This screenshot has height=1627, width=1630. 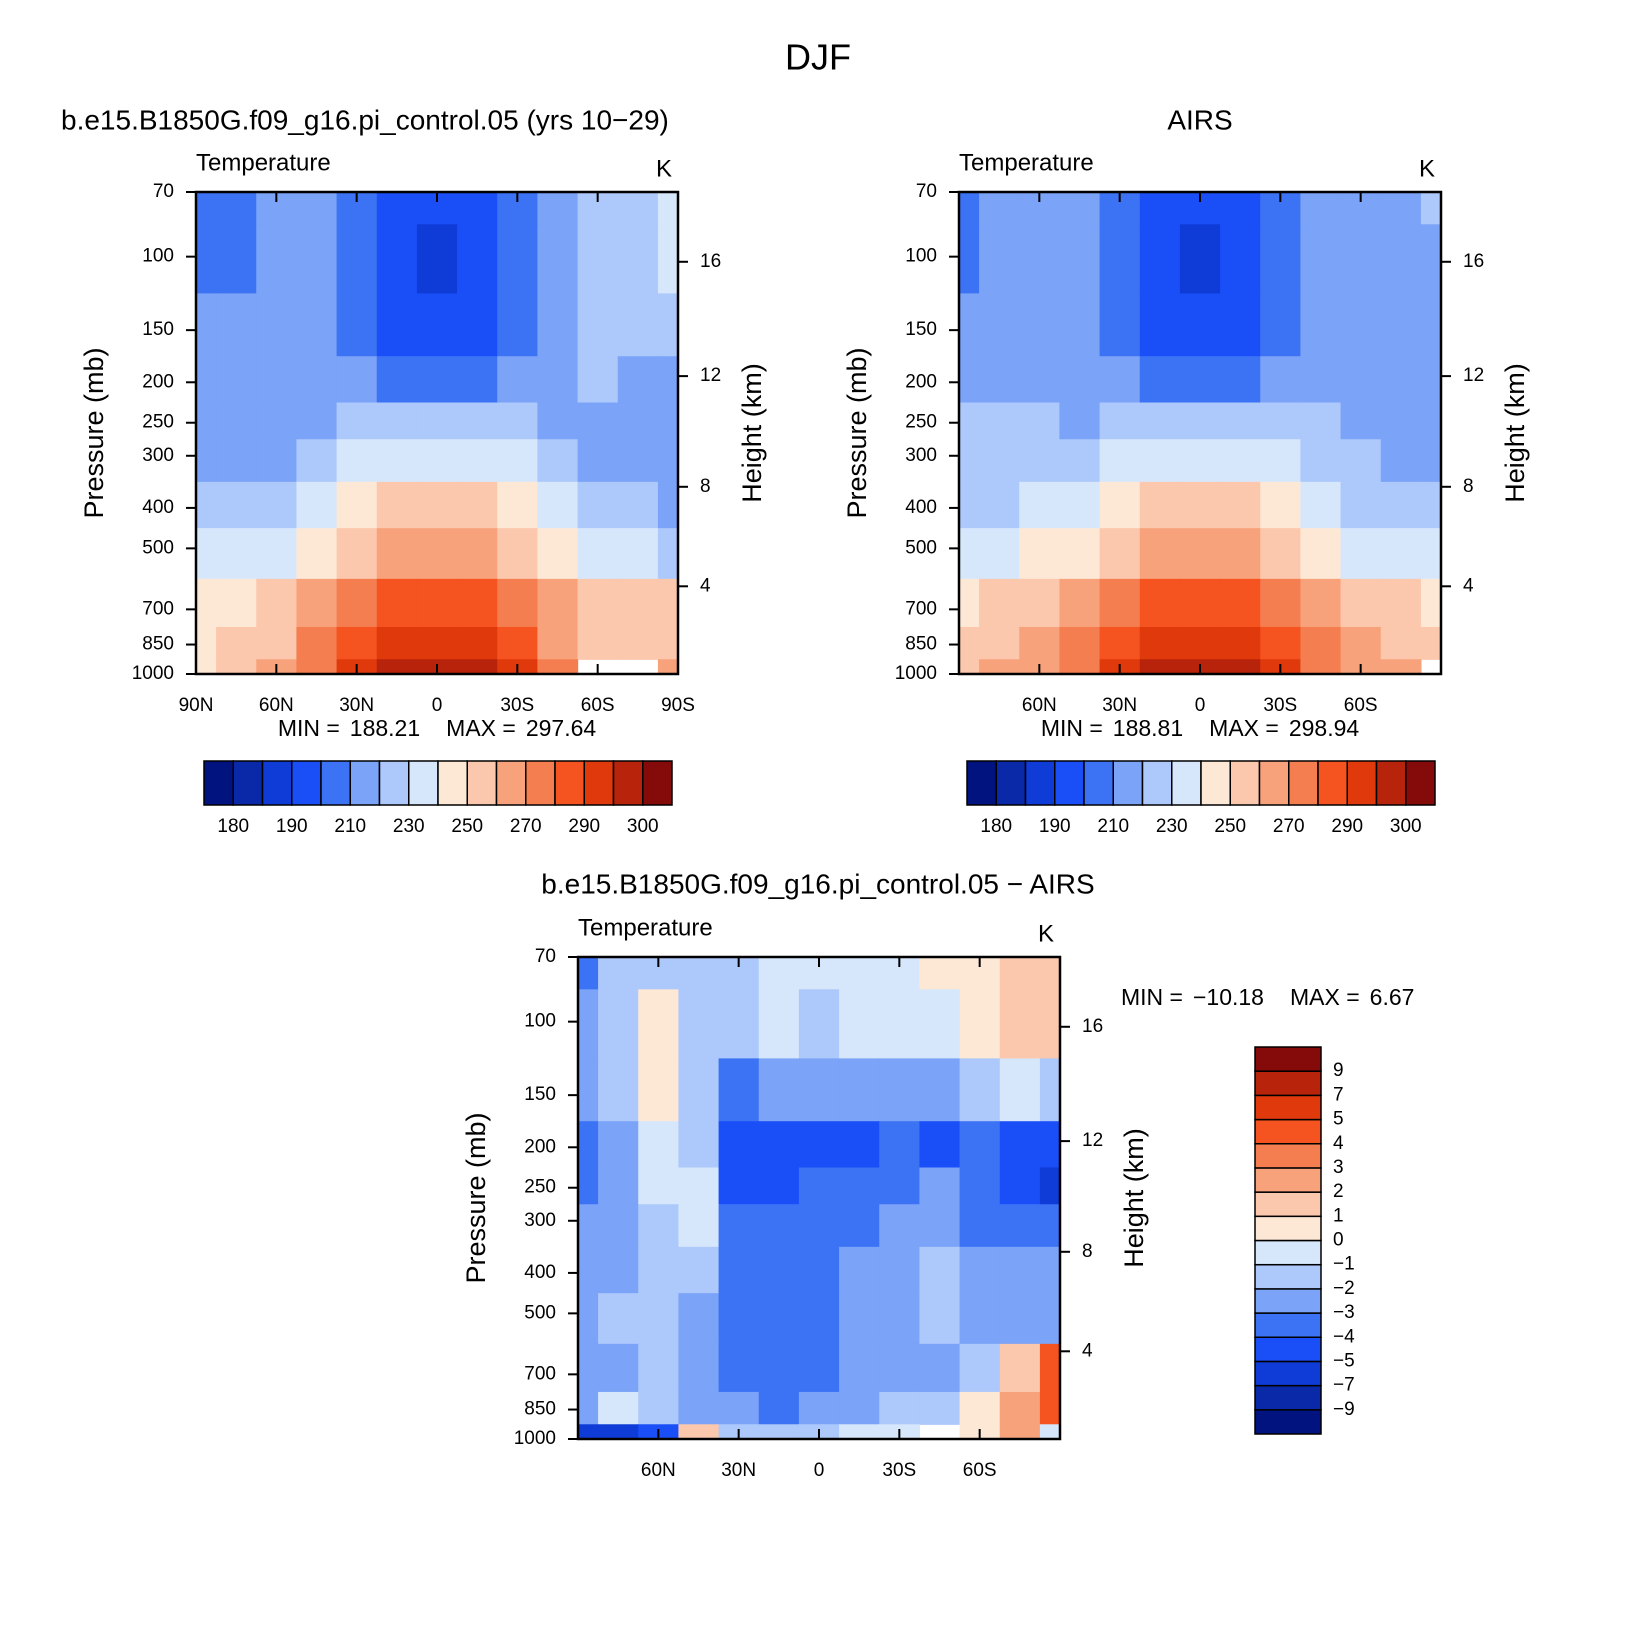 I want to click on y2-axis-label: Height (km), so click(x=1134, y=1198).